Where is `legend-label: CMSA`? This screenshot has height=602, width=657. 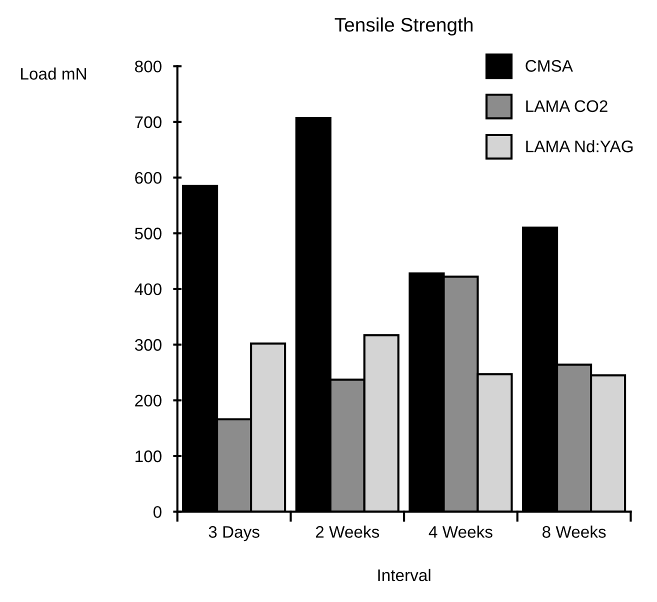 legend-label: CMSA is located at coordinates (549, 66).